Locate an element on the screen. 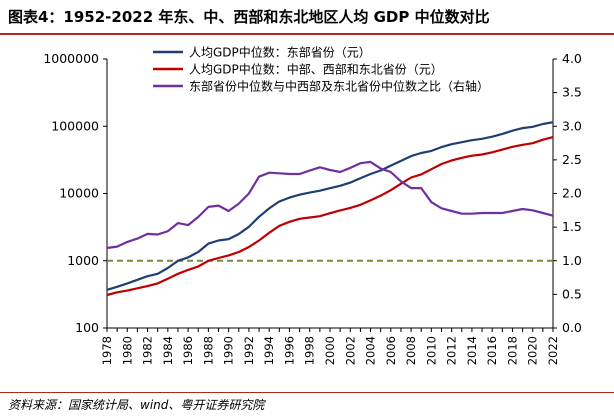 Image resolution: width=614 pixels, height=418 pixels. x-tick-label: 2002 is located at coordinates (350, 350).